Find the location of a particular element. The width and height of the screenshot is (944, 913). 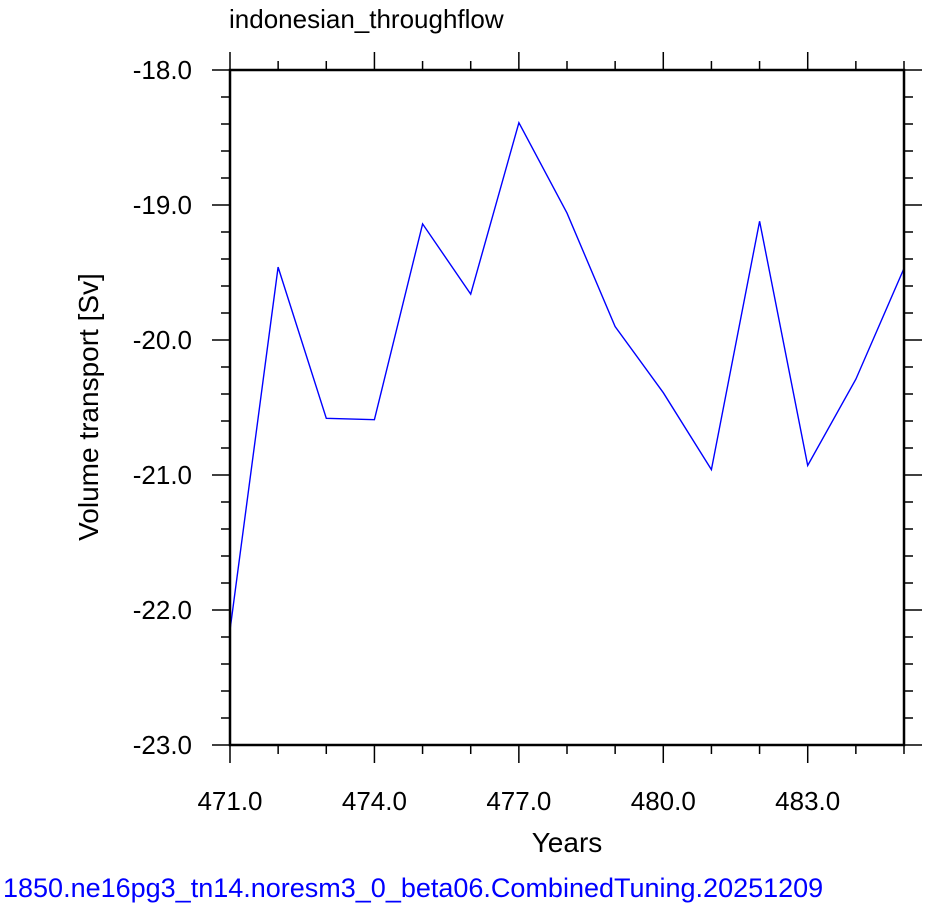

y-axis-label: Volume transport [Sv] is located at coordinates (88, 407).